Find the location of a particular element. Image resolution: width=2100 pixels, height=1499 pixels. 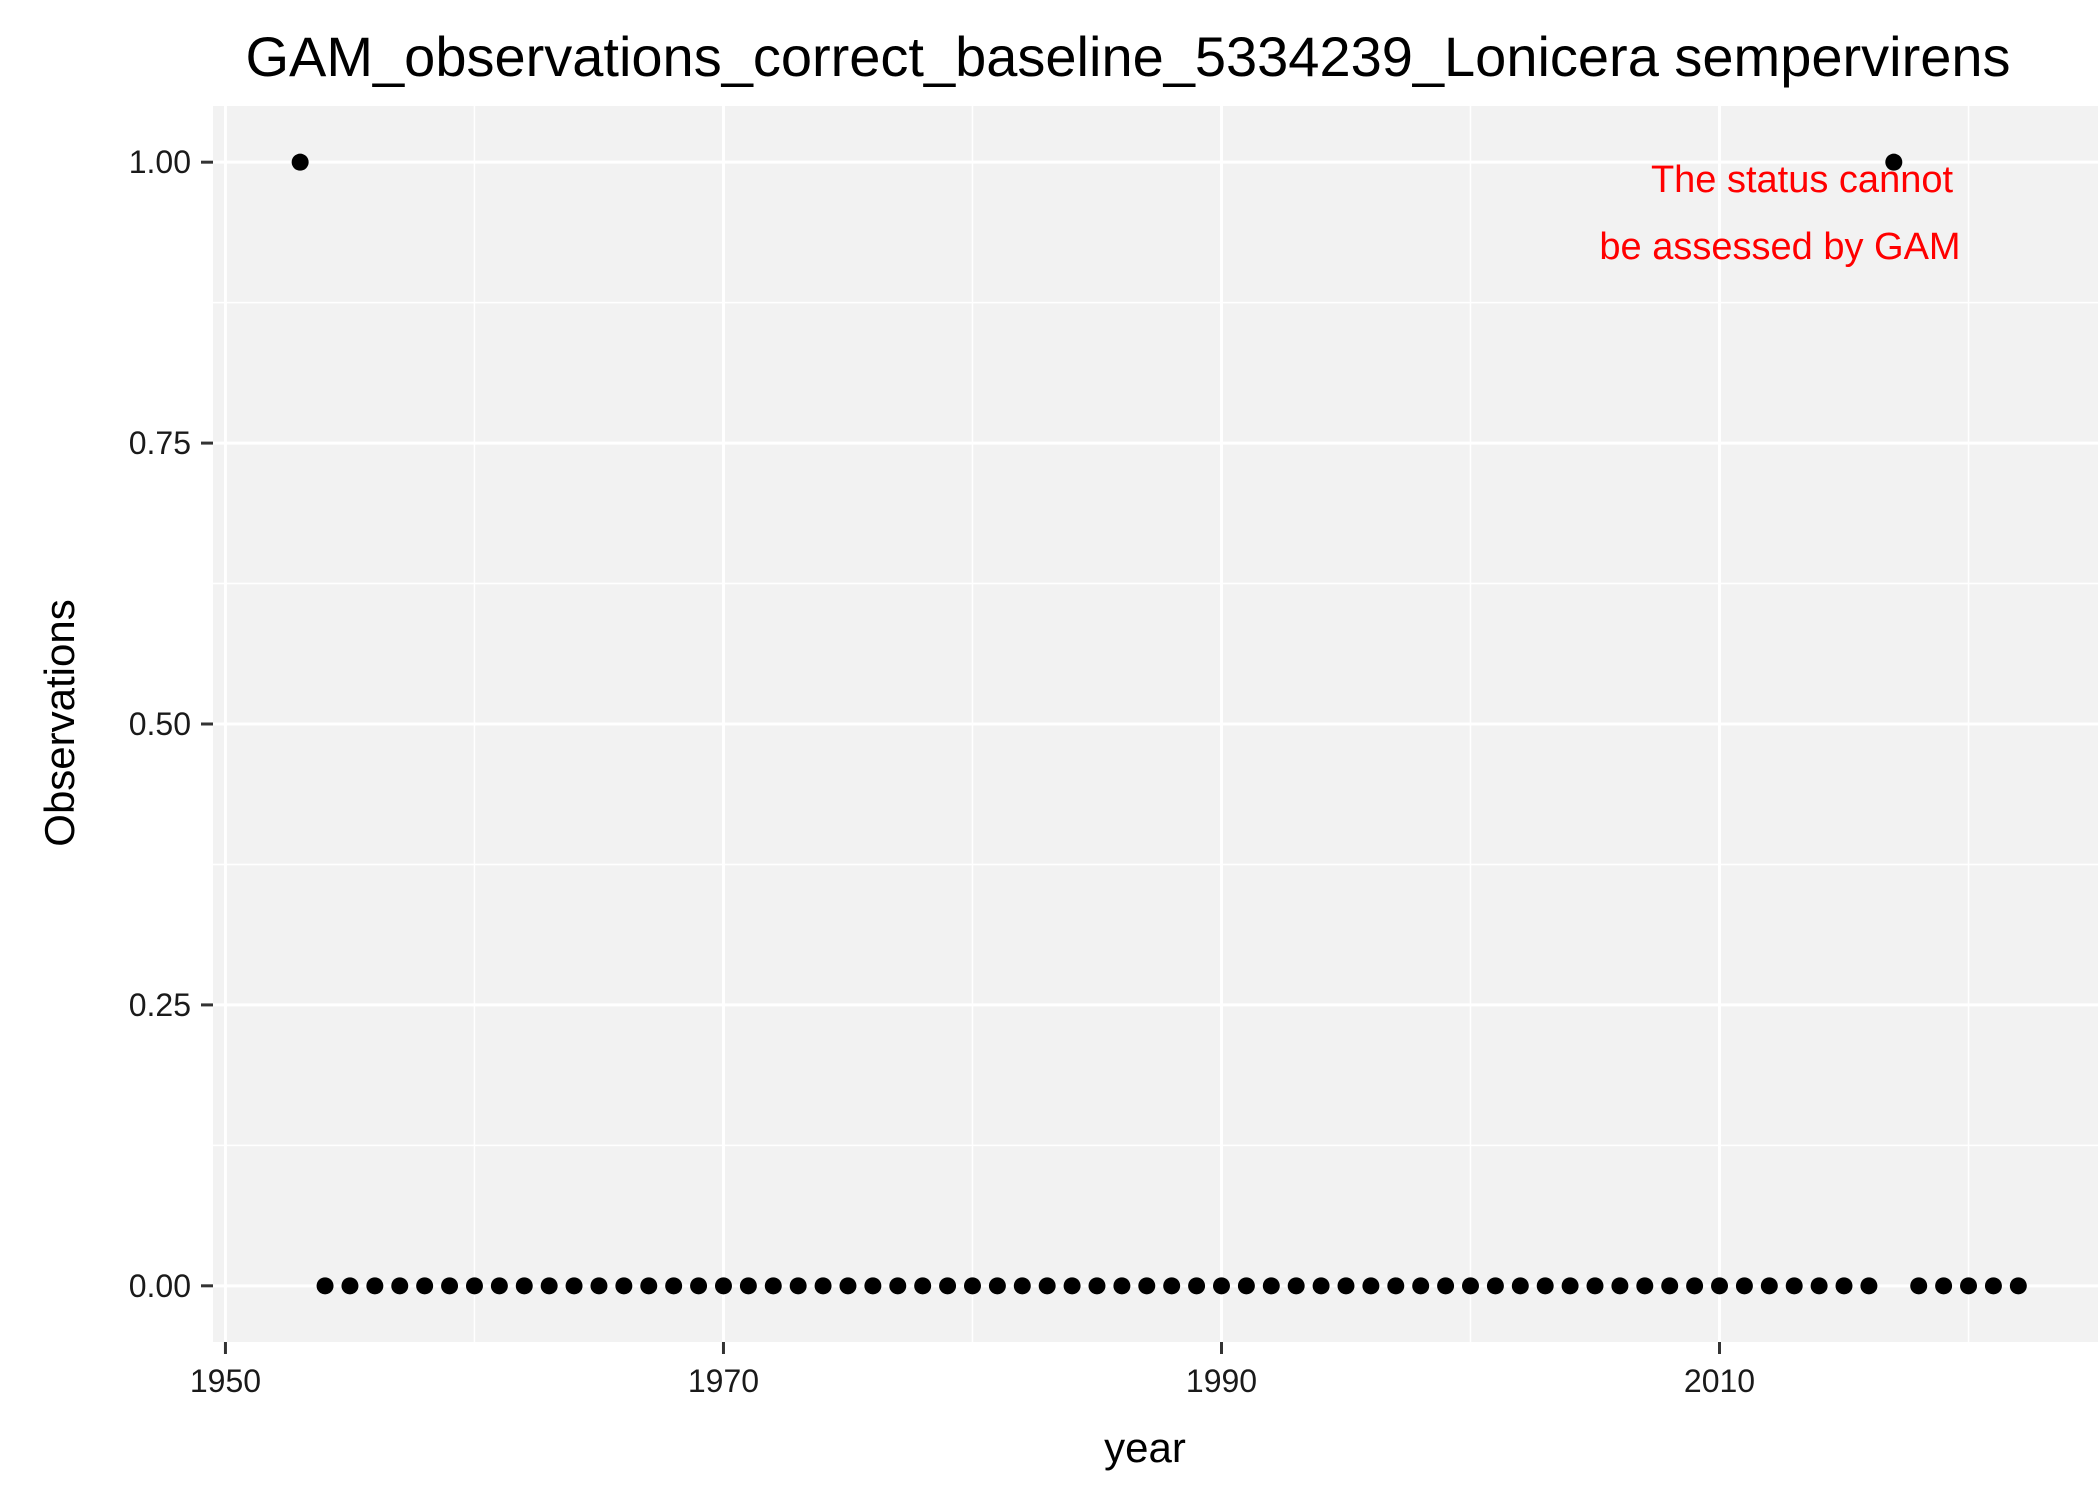

data-point-1978 is located at coordinates (923, 1286).